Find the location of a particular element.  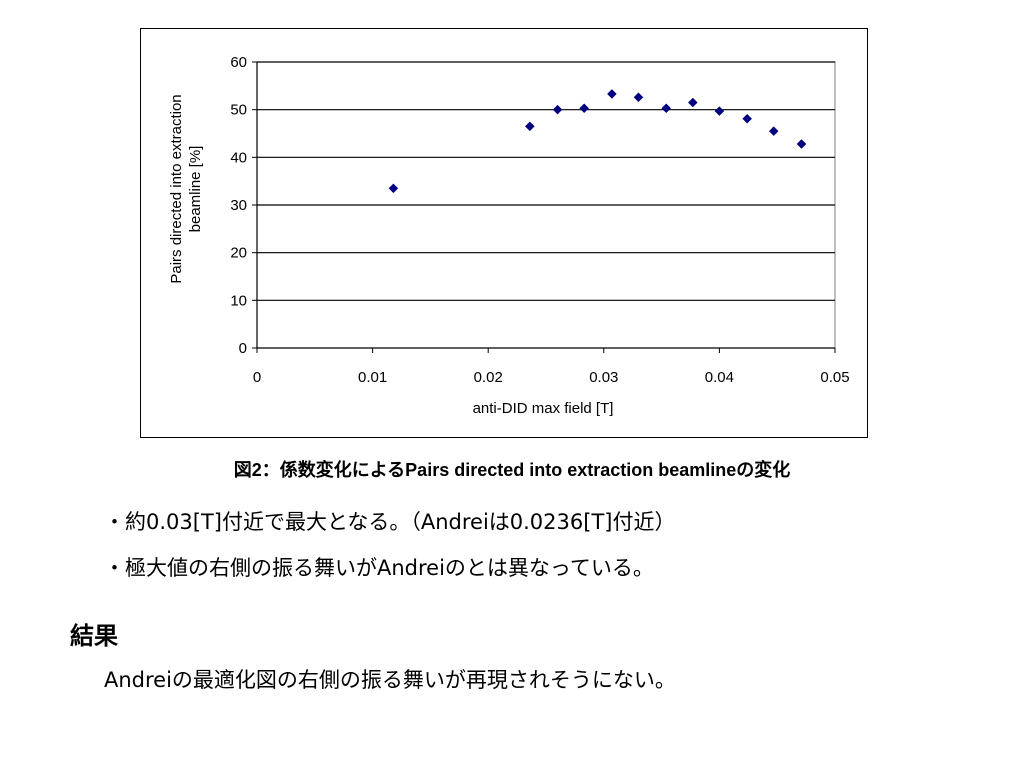

result-body: Andreiの最適化図の右側の振る舞いが再現されそうにない。 is located at coordinates (390, 680).